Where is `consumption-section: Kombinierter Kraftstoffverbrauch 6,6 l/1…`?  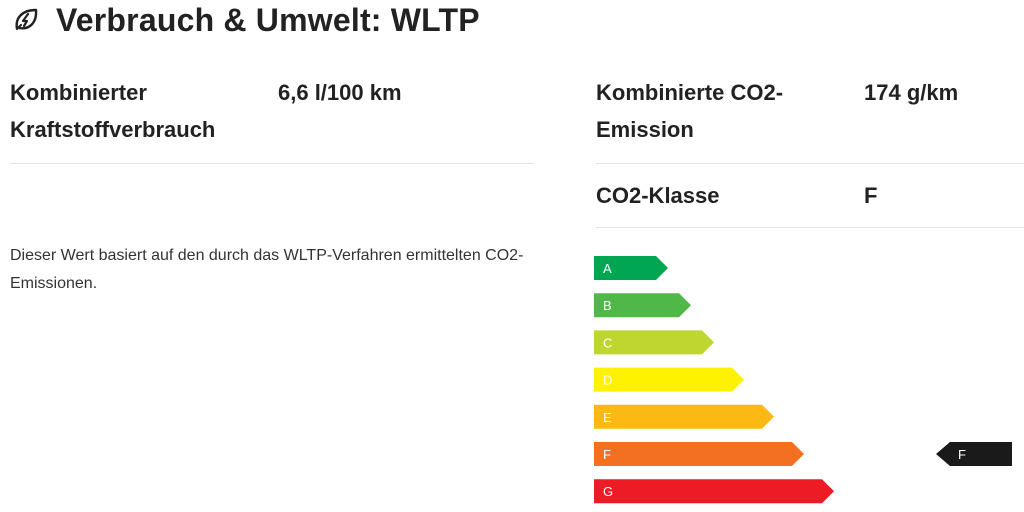
consumption-section: Kombinierter Kraftstoffverbrauch 6,6 l/1… is located at coordinates (272, 119).